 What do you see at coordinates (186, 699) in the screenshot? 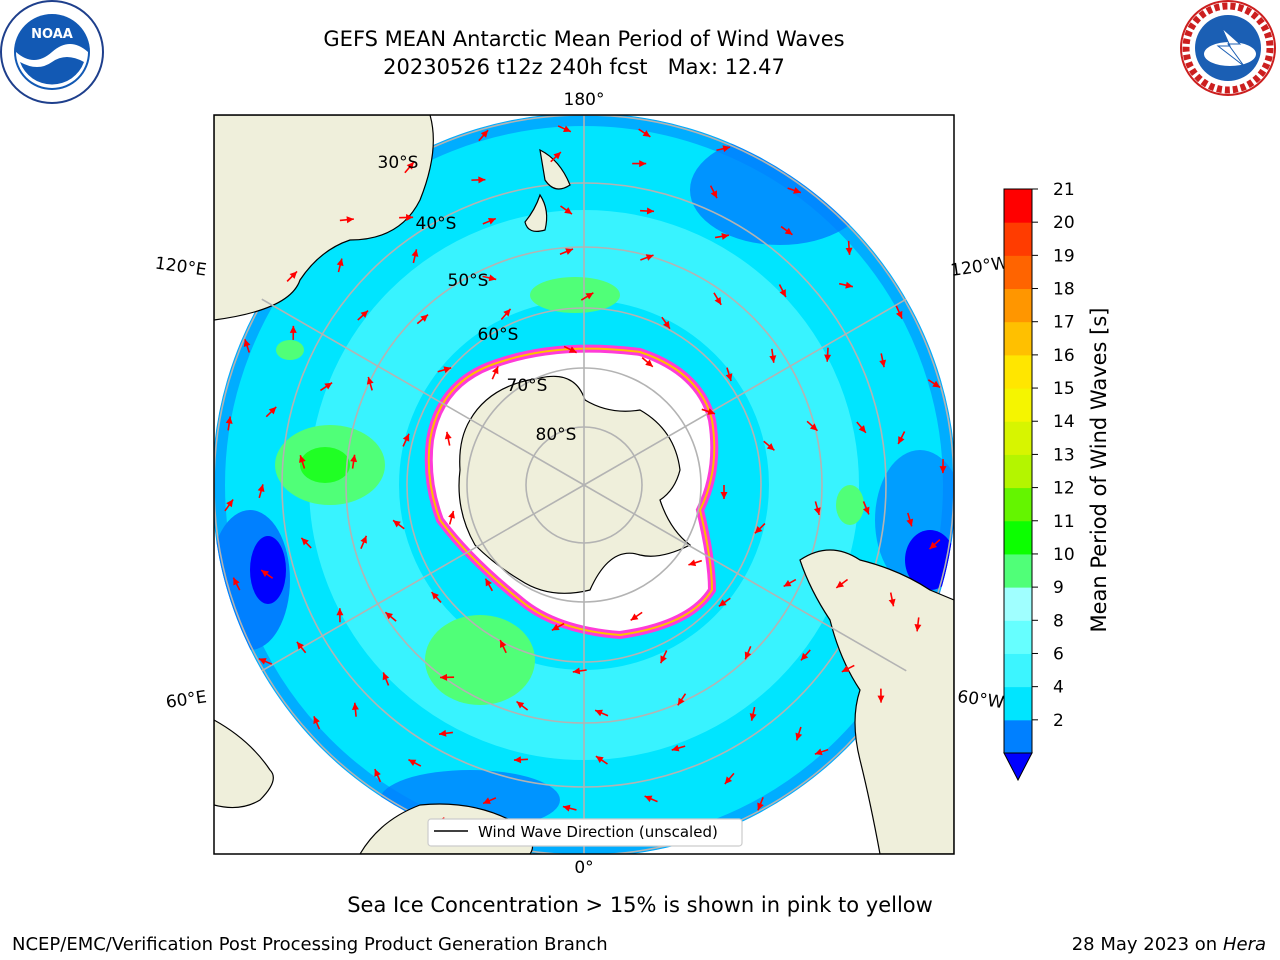
I see `lon-label: 60°E` at bounding box center [186, 699].